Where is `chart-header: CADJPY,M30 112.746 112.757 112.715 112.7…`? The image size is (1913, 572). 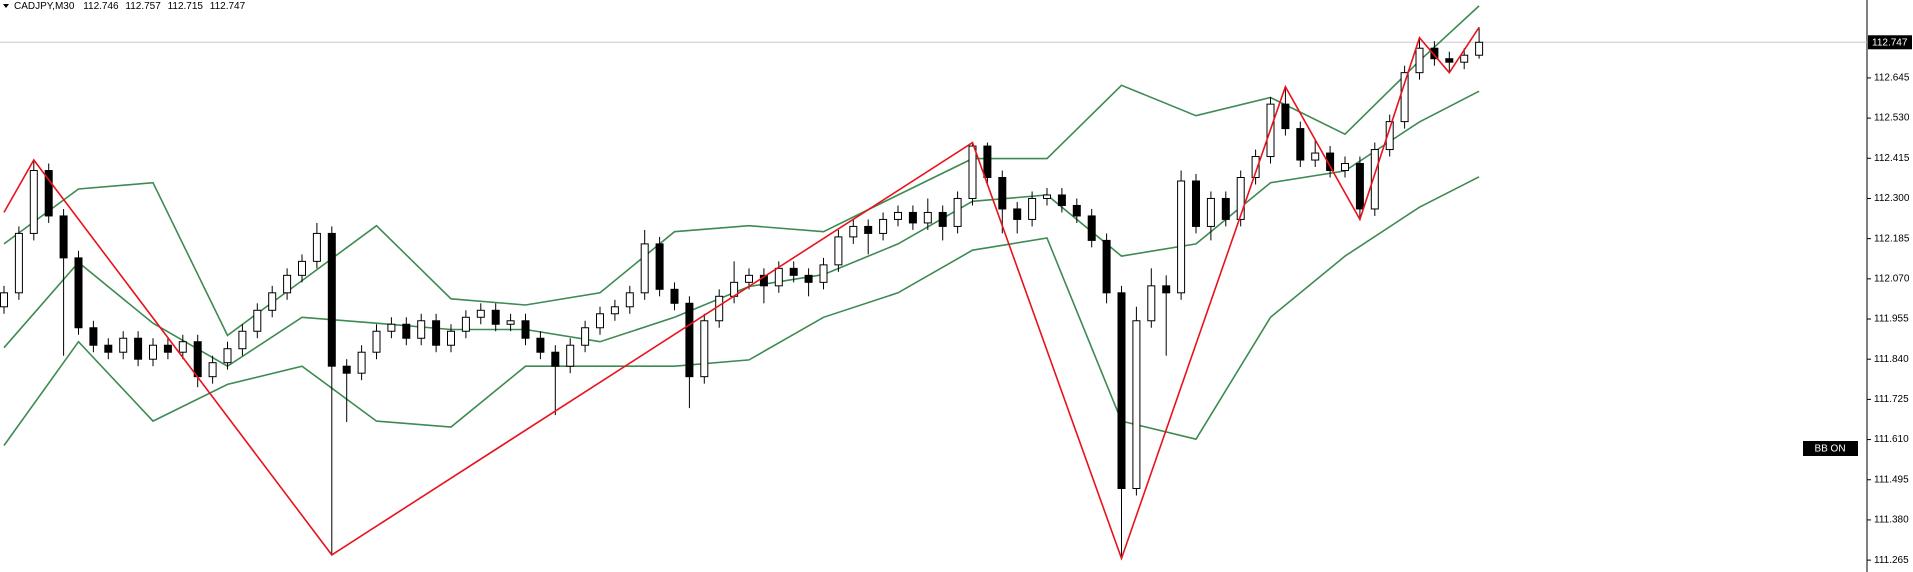
chart-header: CADJPY,M30 112.746 112.757 112.715 112.7… is located at coordinates (130, 6).